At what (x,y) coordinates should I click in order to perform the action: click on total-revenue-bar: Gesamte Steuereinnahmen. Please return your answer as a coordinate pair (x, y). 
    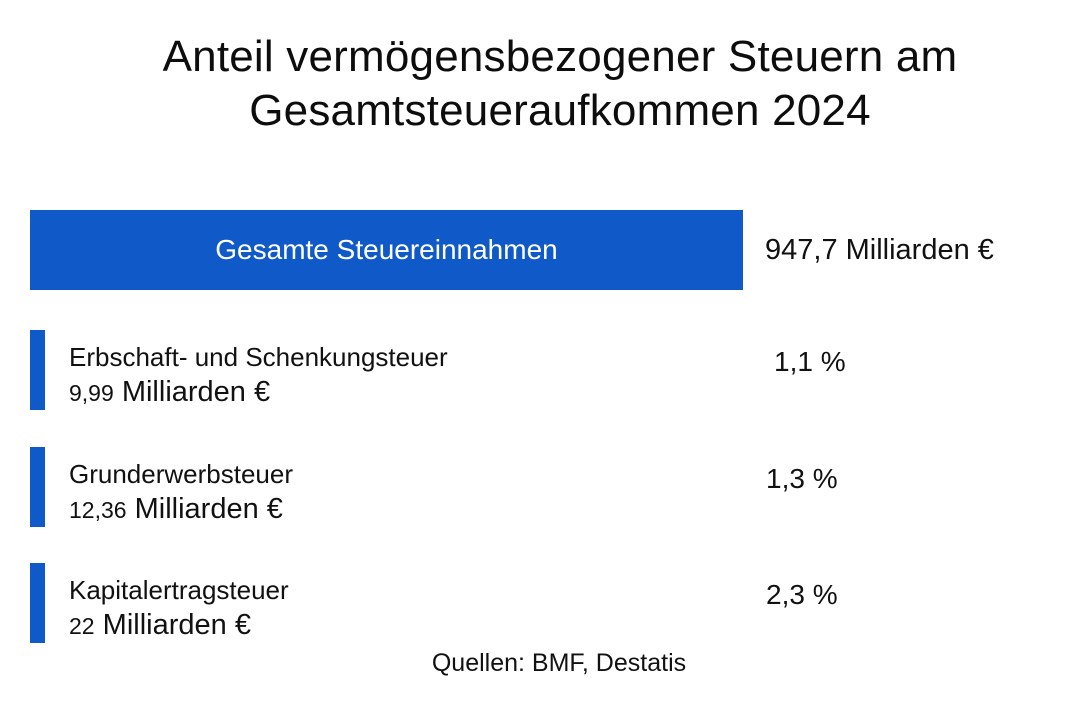
    Looking at the image, I should click on (386, 250).